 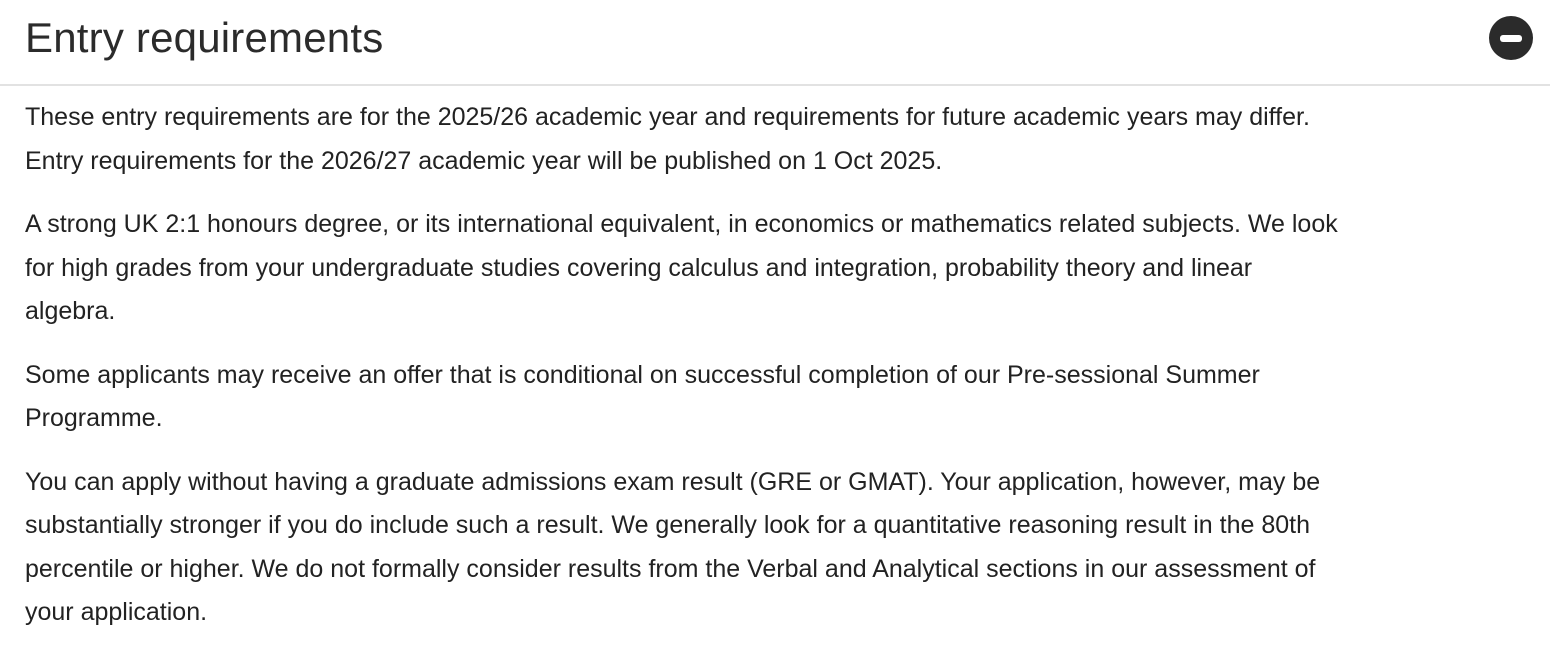 I want to click on collapse-minus-circle-icon, so click(x=1511, y=38).